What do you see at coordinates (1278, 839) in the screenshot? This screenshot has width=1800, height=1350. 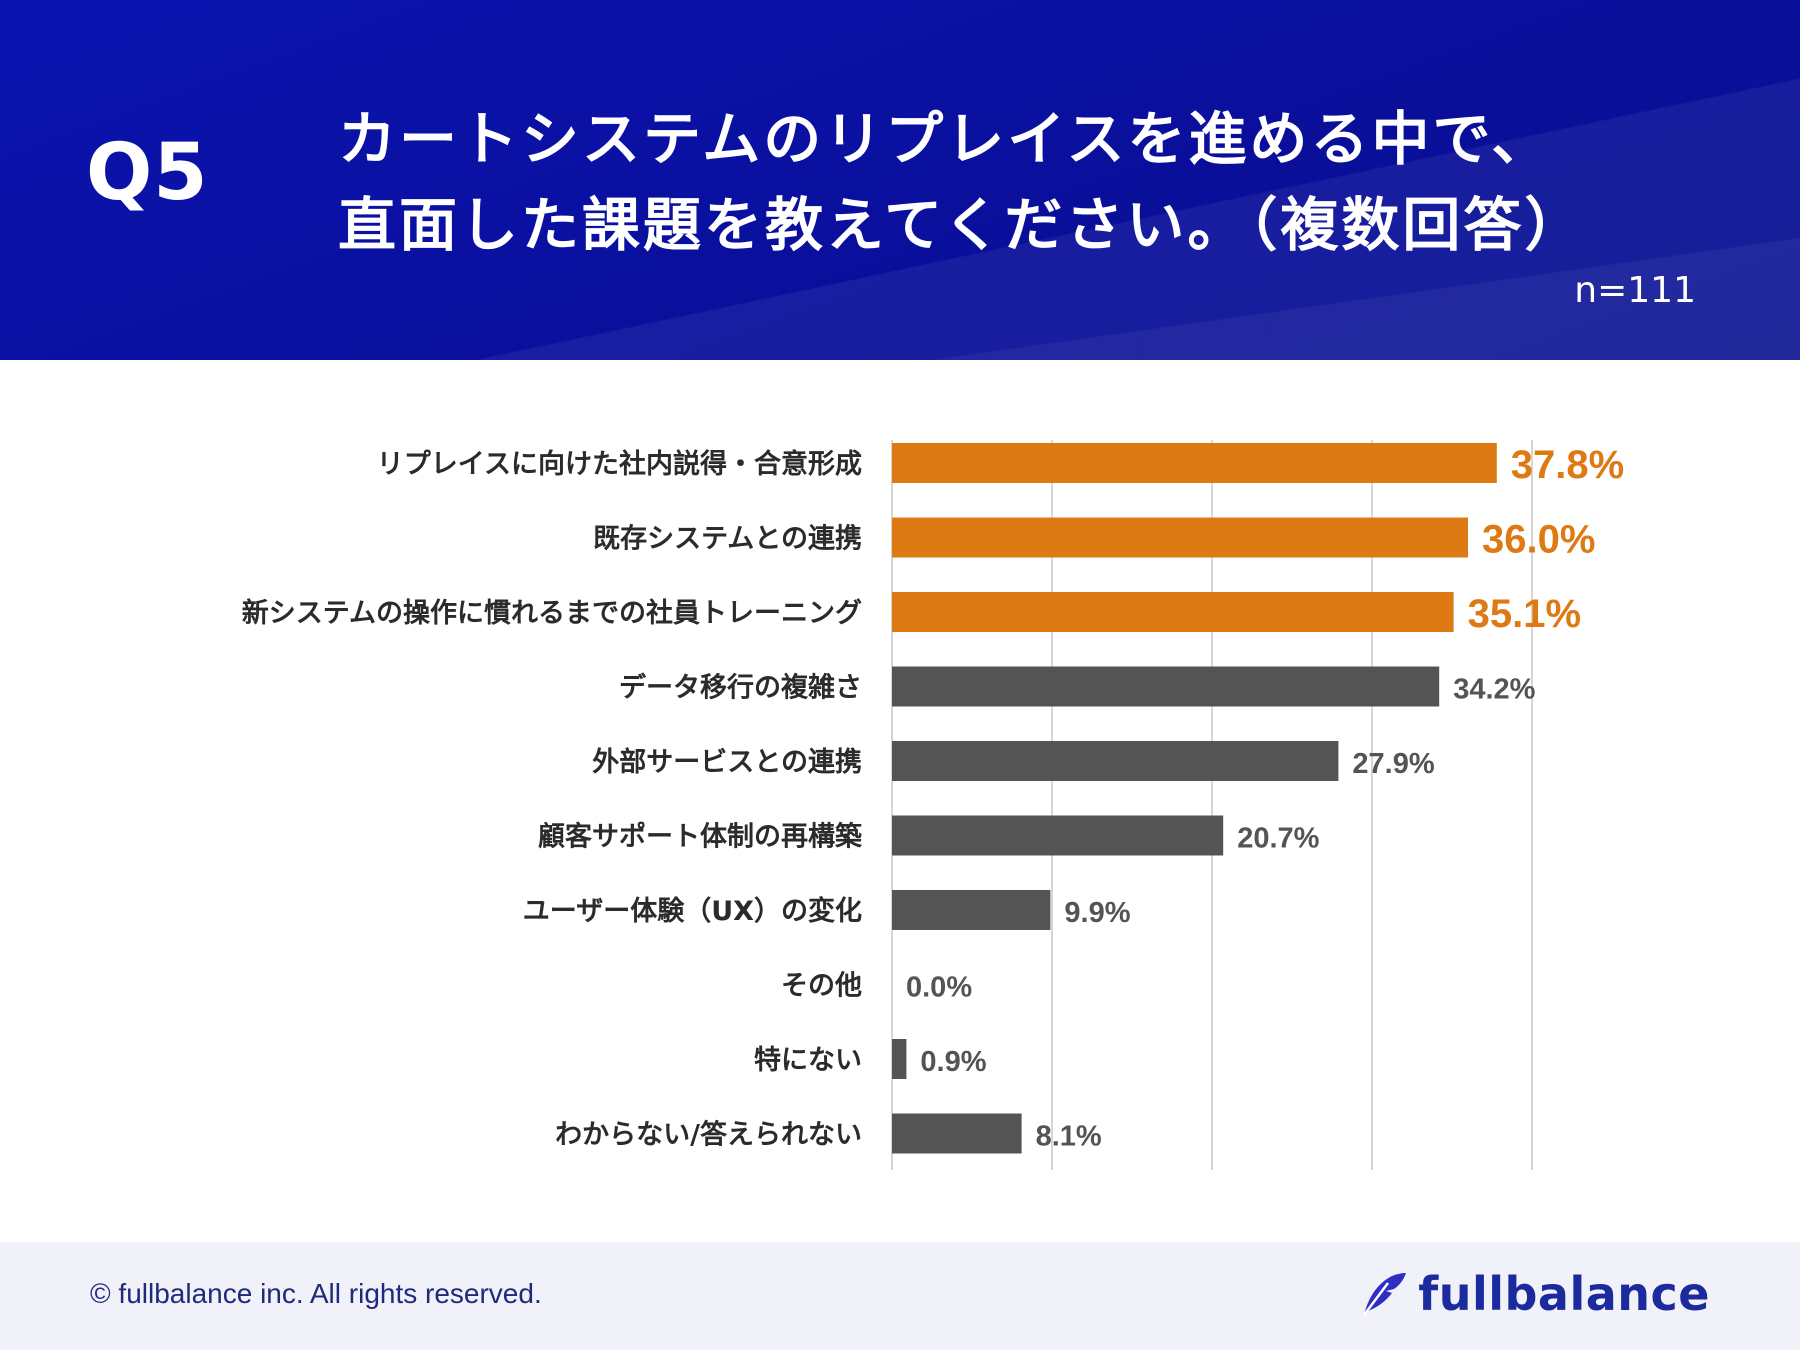 I see `value-label: 20.7%` at bounding box center [1278, 839].